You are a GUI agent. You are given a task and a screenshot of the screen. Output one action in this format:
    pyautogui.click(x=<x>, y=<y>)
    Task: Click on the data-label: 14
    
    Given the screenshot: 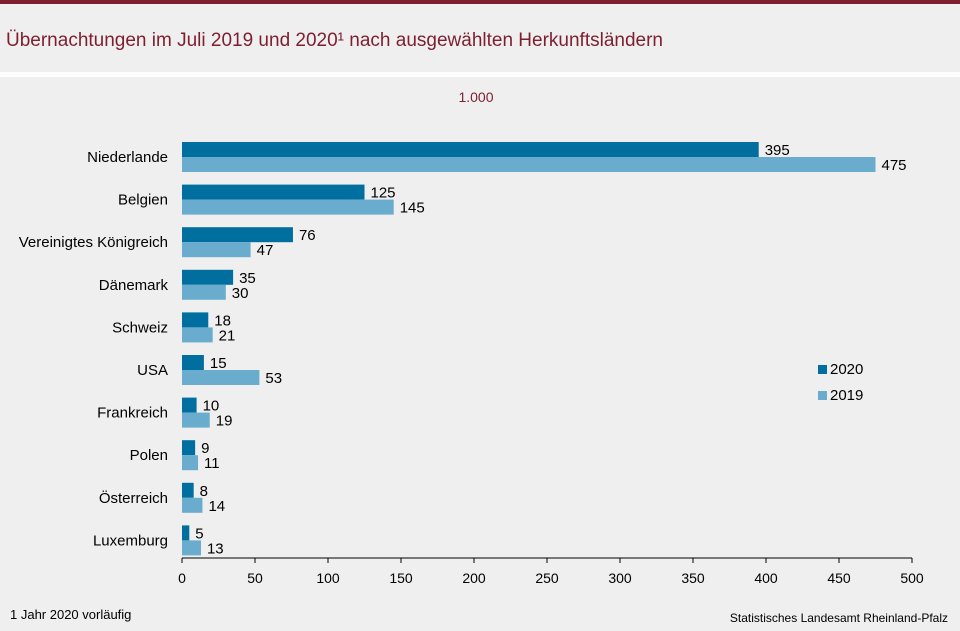 What is the action you would take?
    pyautogui.click(x=216, y=506)
    